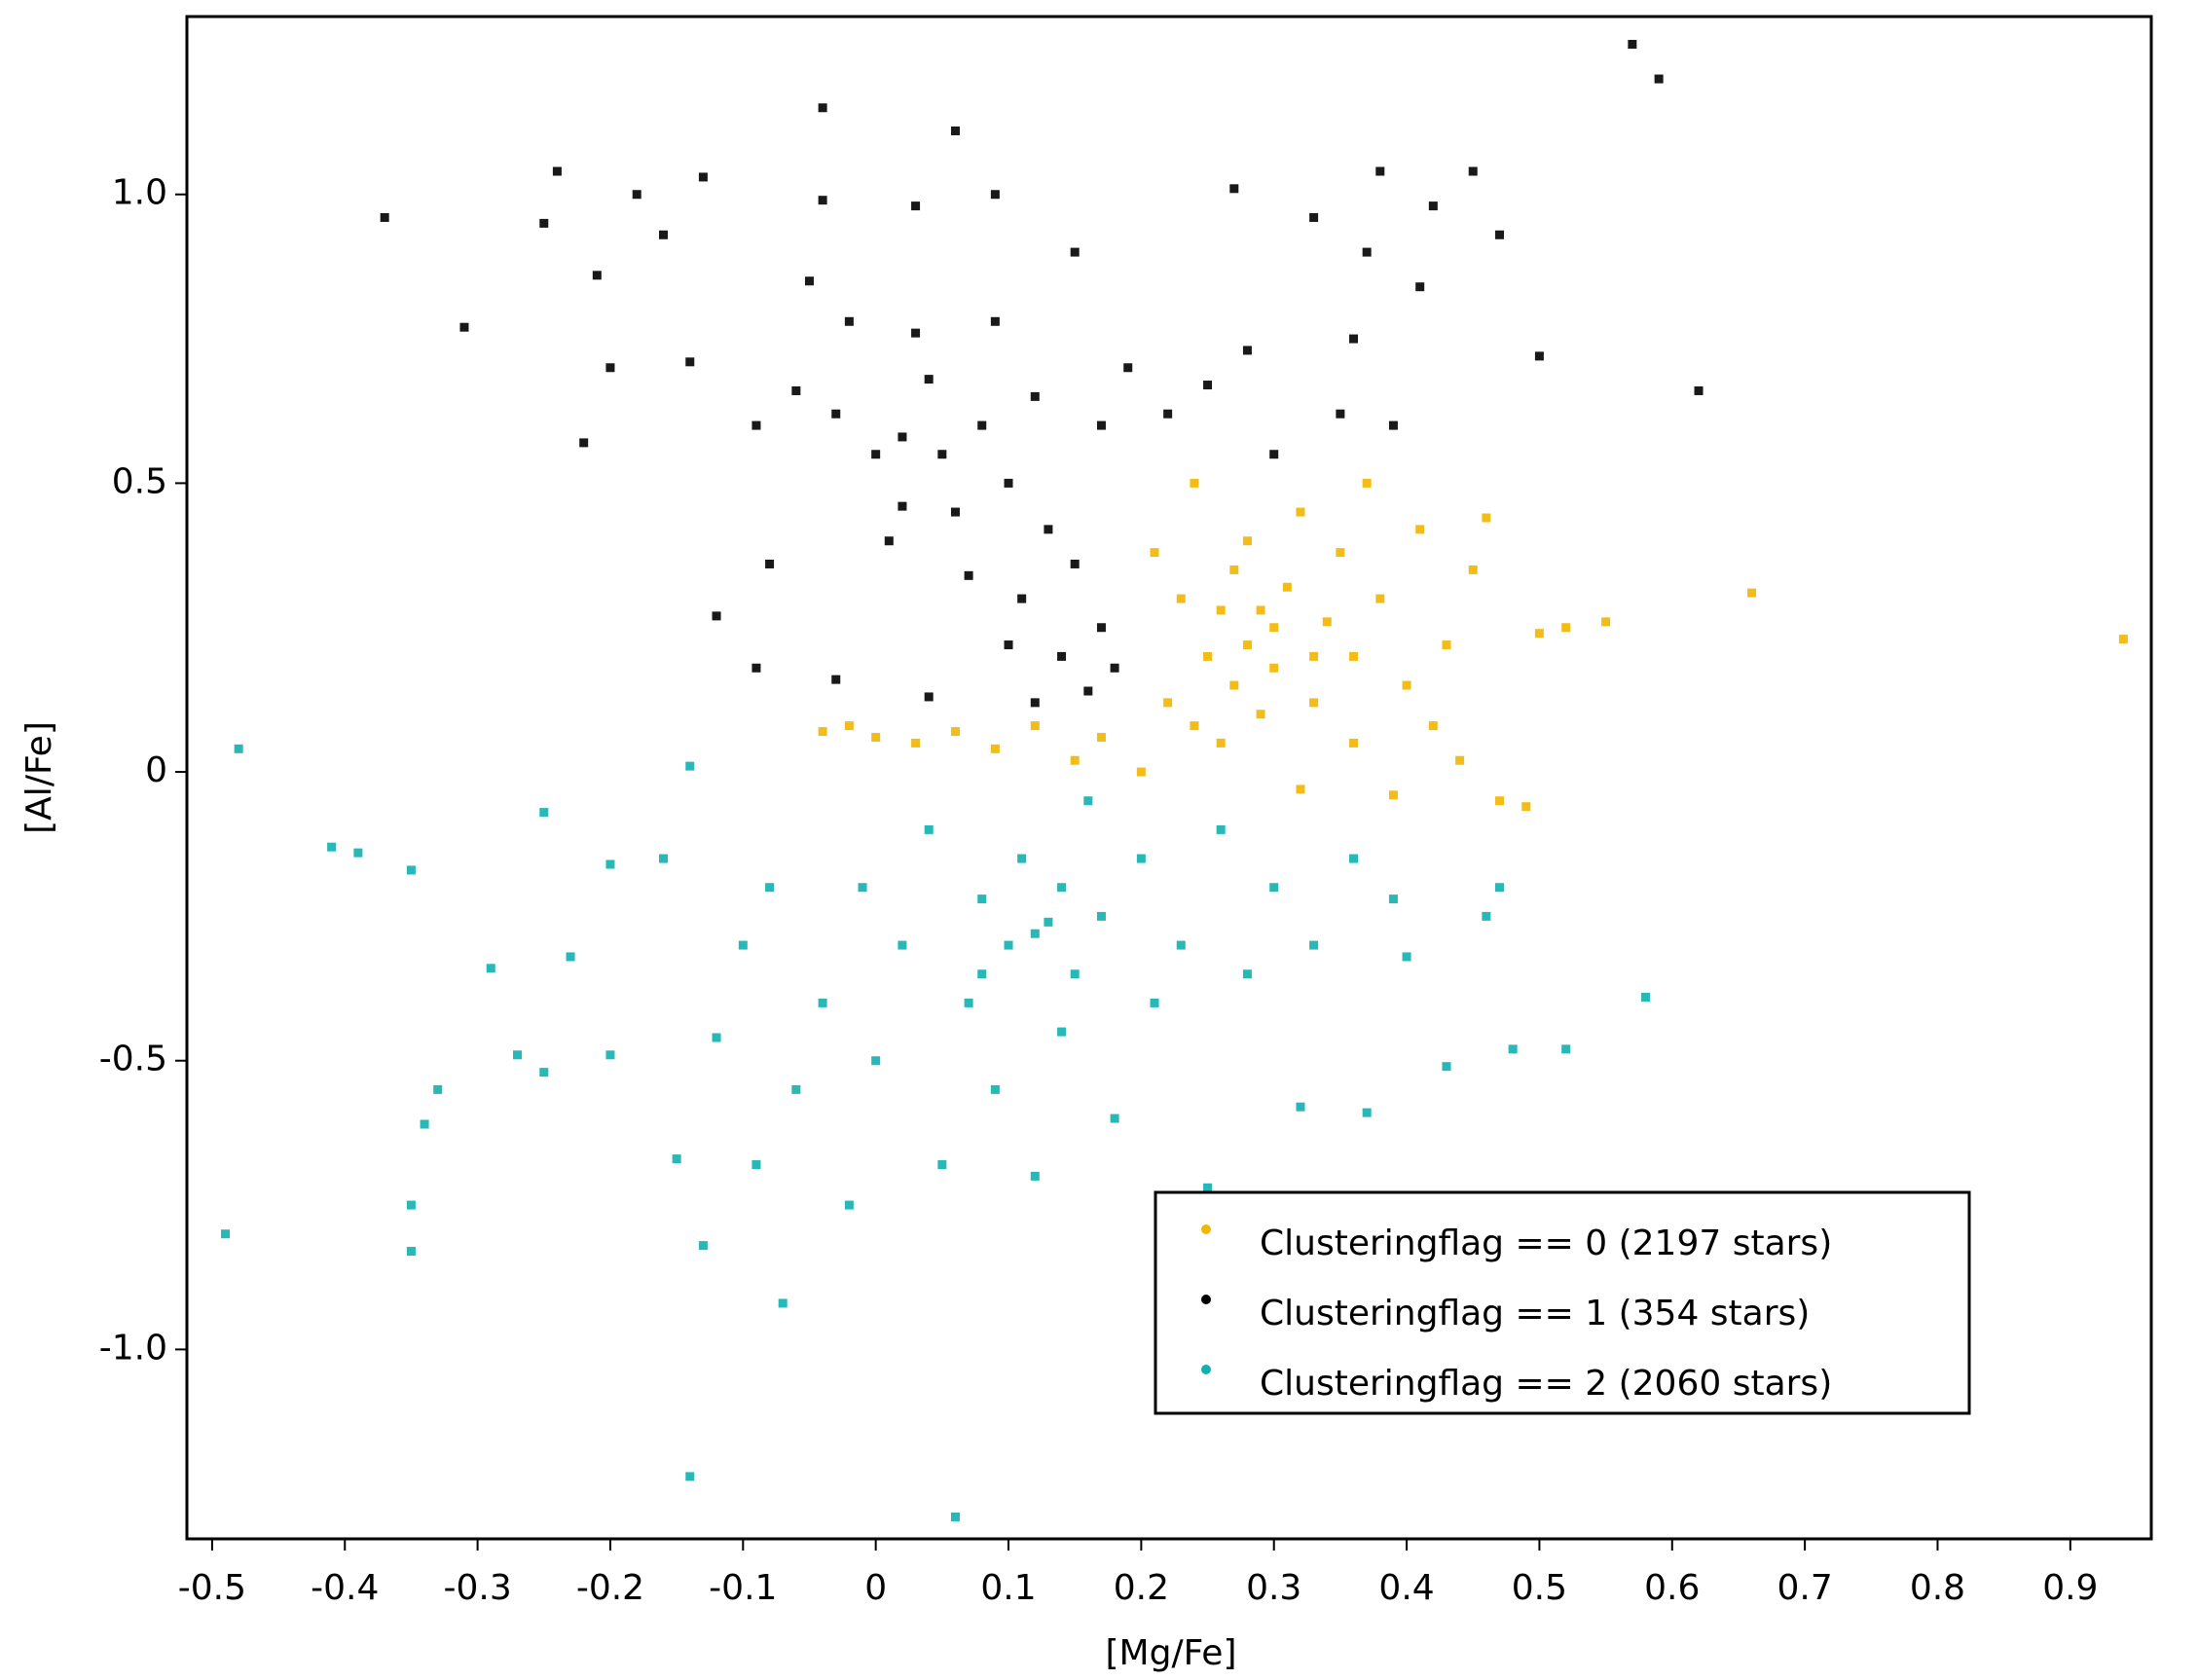 This screenshot has height=1680, width=2198. What do you see at coordinates (1937, 1588) in the screenshot?
I see `x-tick-label: 0.8` at bounding box center [1937, 1588].